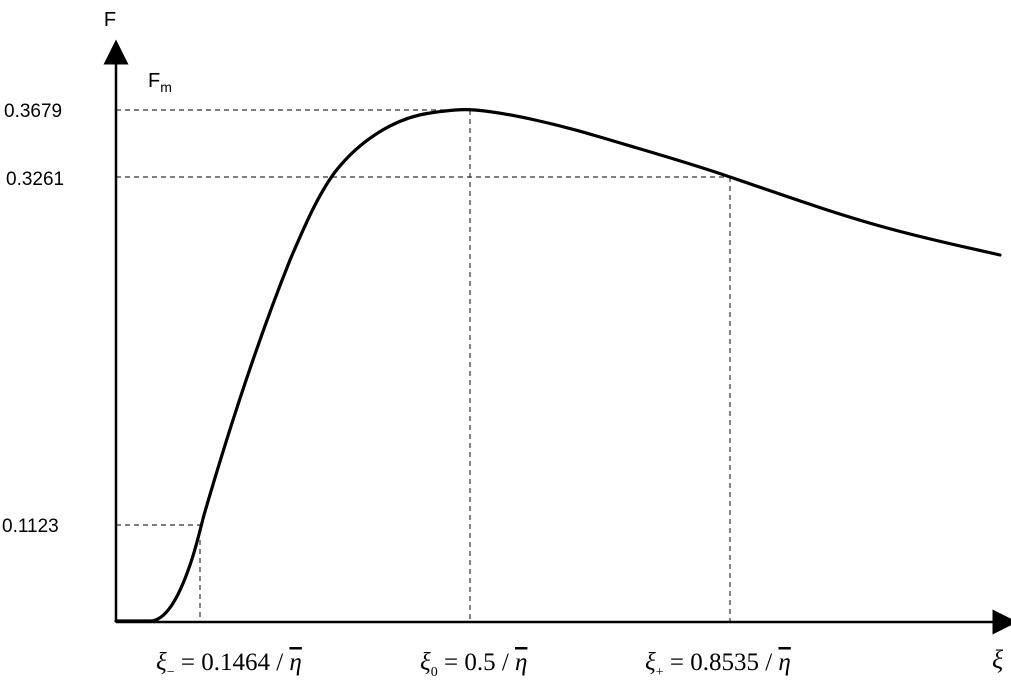  What do you see at coordinates (110, 20) in the screenshot?
I see `y-axis-label: F` at bounding box center [110, 20].